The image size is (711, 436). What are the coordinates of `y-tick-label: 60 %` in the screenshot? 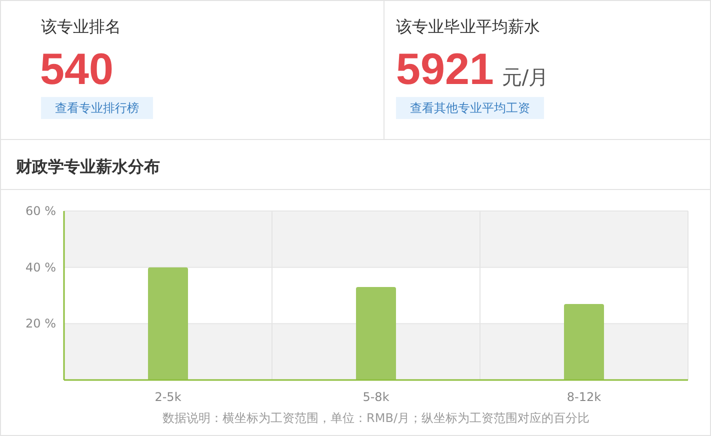 It's located at (41, 211).